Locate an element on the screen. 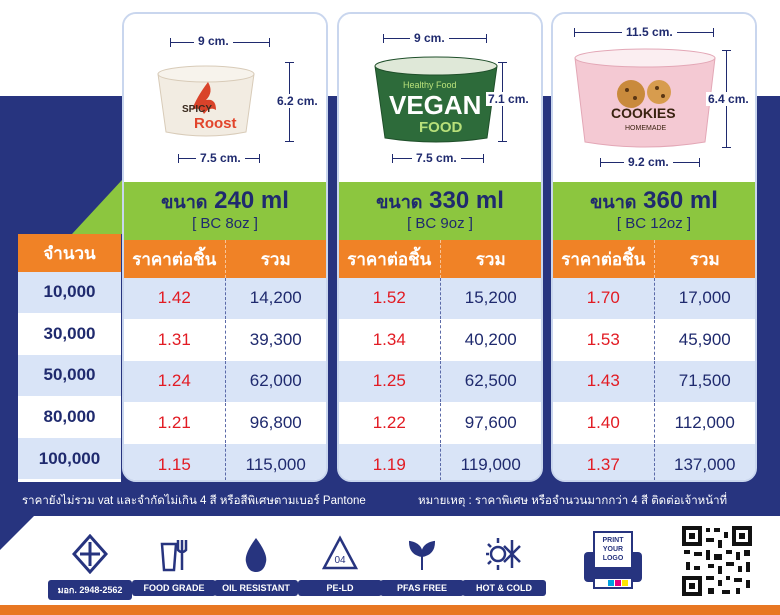  unit-price-cell: 1.19 is located at coordinates (390, 462).